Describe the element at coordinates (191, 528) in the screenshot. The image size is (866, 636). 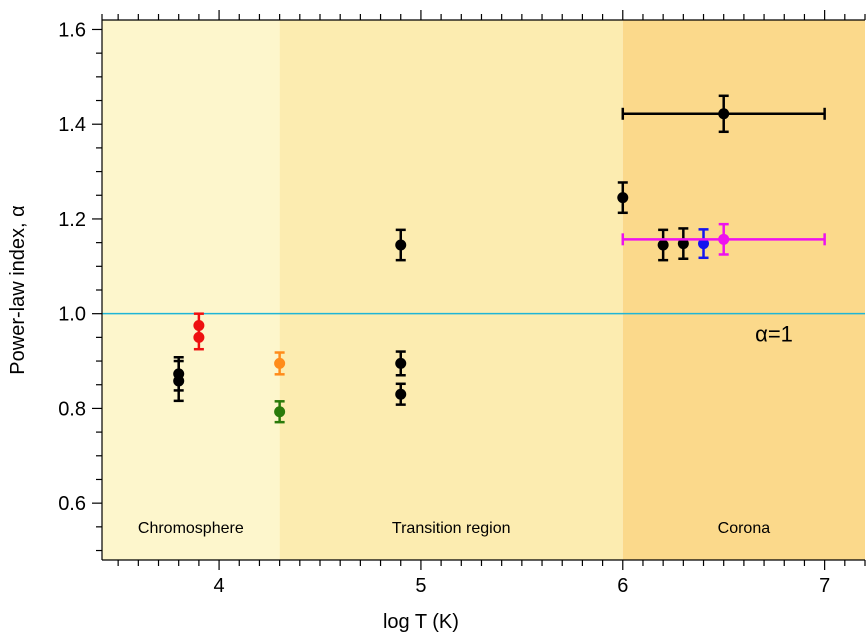
I see `region-label: Chromosphere` at that location.